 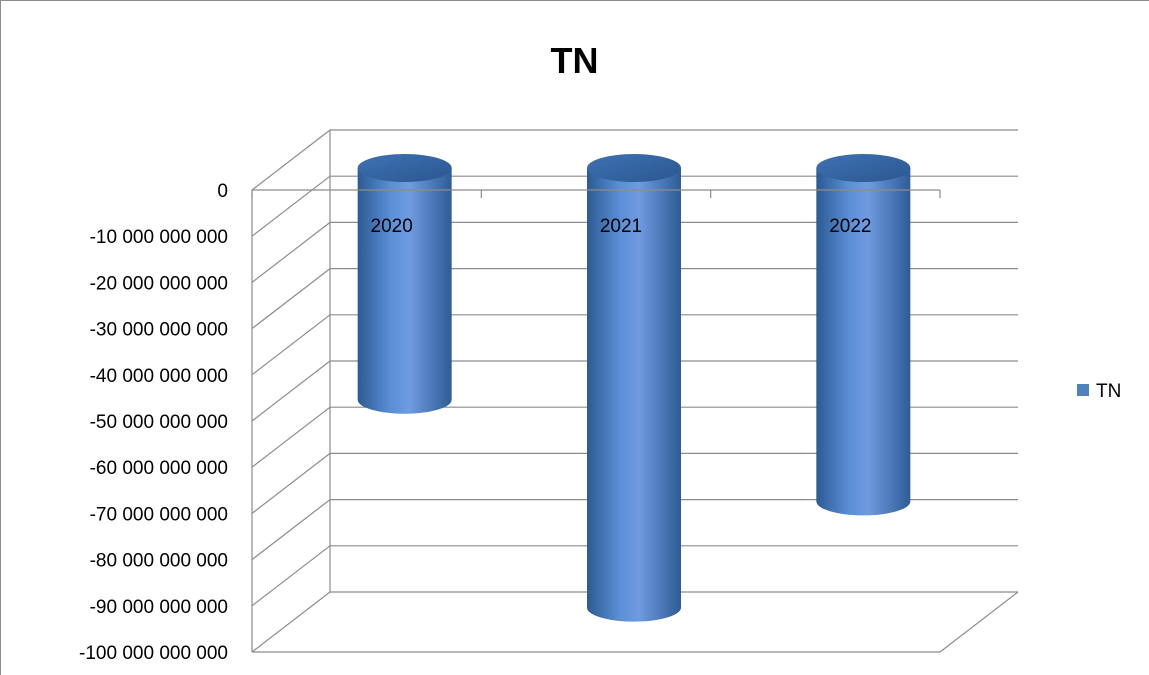 What do you see at coordinates (392, 226) in the screenshot?
I see `x-tick-label: 2020` at bounding box center [392, 226].